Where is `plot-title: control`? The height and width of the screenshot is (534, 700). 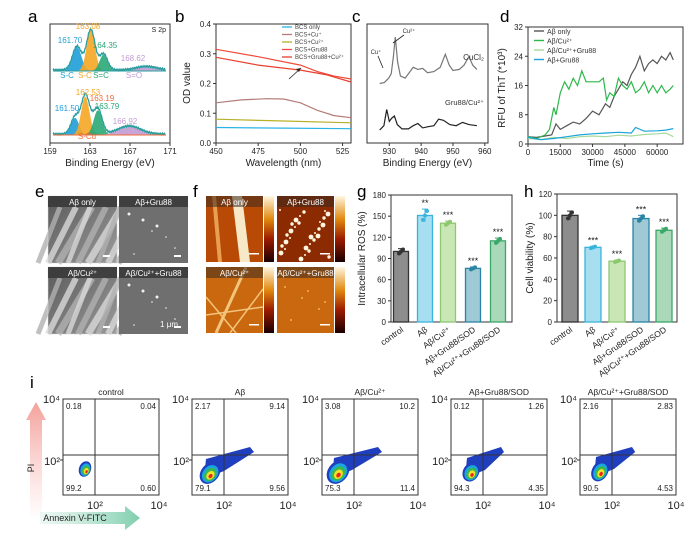 plot-title: control is located at coordinates (111, 392).